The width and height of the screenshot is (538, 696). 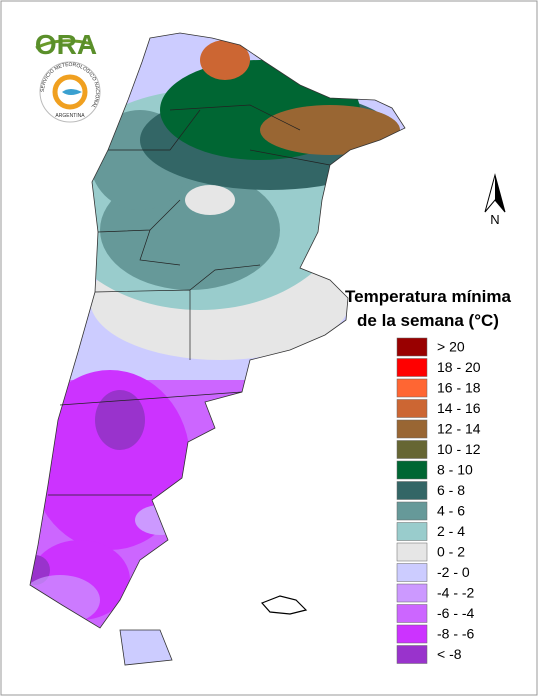 What do you see at coordinates (70, 116) in the screenshot?
I see `country: ARGENTINA` at bounding box center [70, 116].